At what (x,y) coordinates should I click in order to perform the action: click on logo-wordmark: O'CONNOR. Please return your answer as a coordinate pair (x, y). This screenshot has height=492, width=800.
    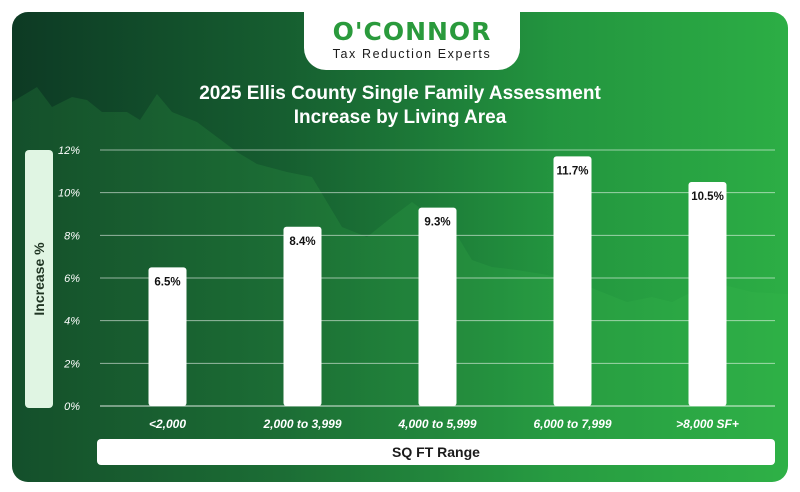
    Looking at the image, I should click on (412, 31).